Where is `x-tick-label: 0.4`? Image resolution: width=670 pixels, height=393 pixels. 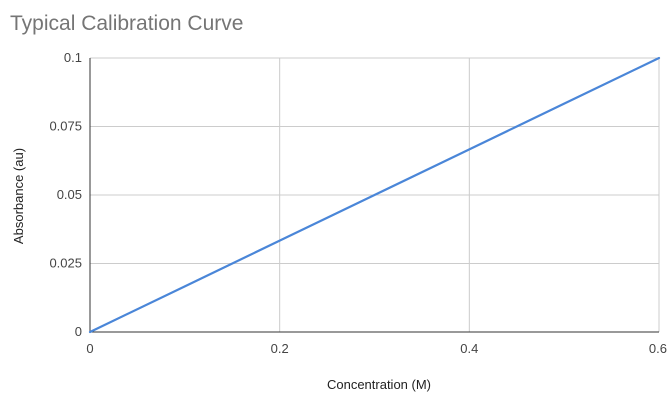 x-tick-label: 0.4 is located at coordinates (469, 348).